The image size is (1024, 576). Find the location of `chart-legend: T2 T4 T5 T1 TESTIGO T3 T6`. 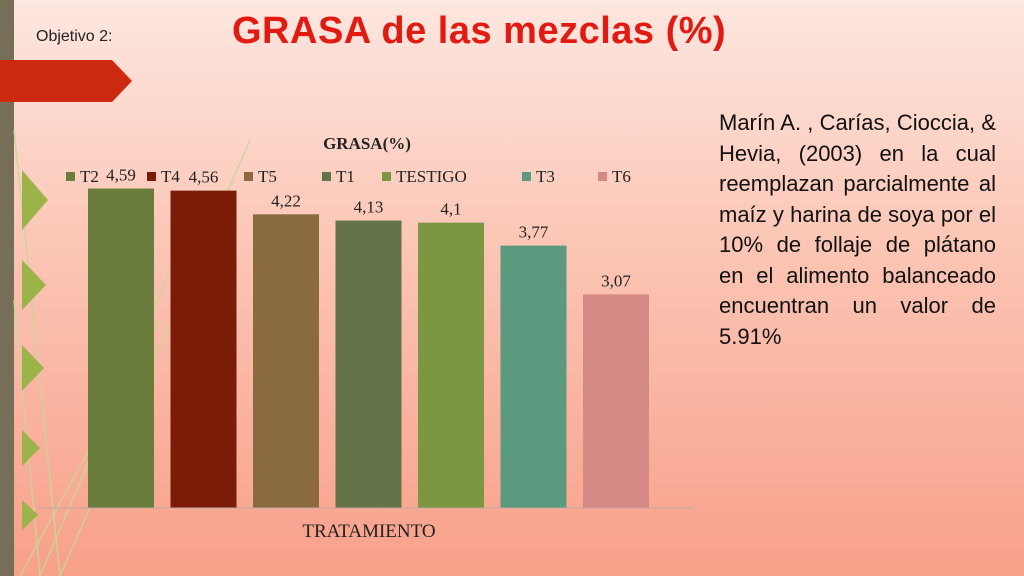

chart-legend: T2 T4 T5 T1 TESTIGO T3 T6 is located at coordinates (348, 176).